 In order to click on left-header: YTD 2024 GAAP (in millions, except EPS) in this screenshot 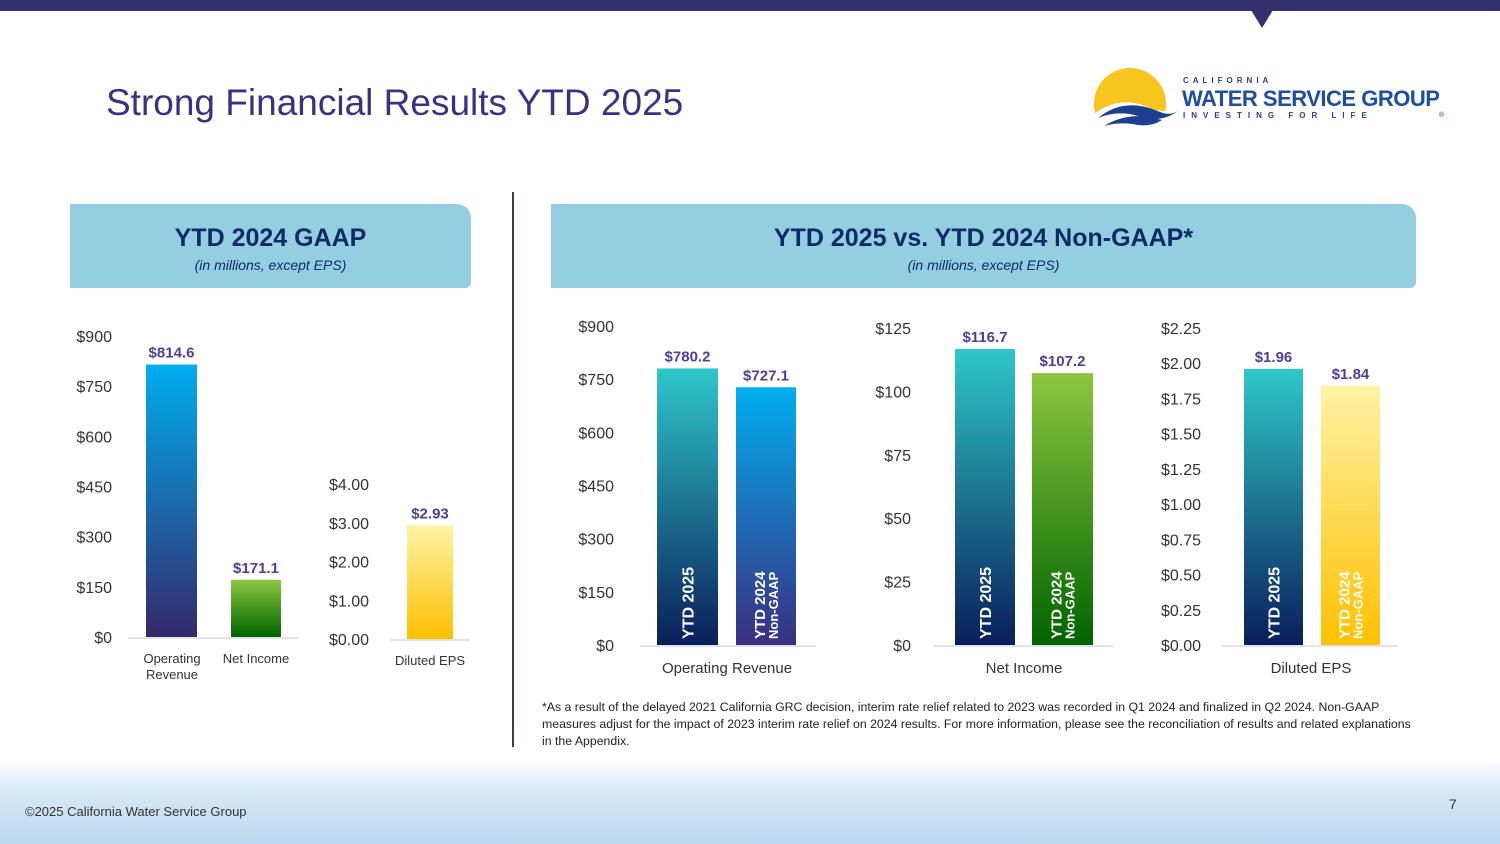, I will do `click(270, 246)`.